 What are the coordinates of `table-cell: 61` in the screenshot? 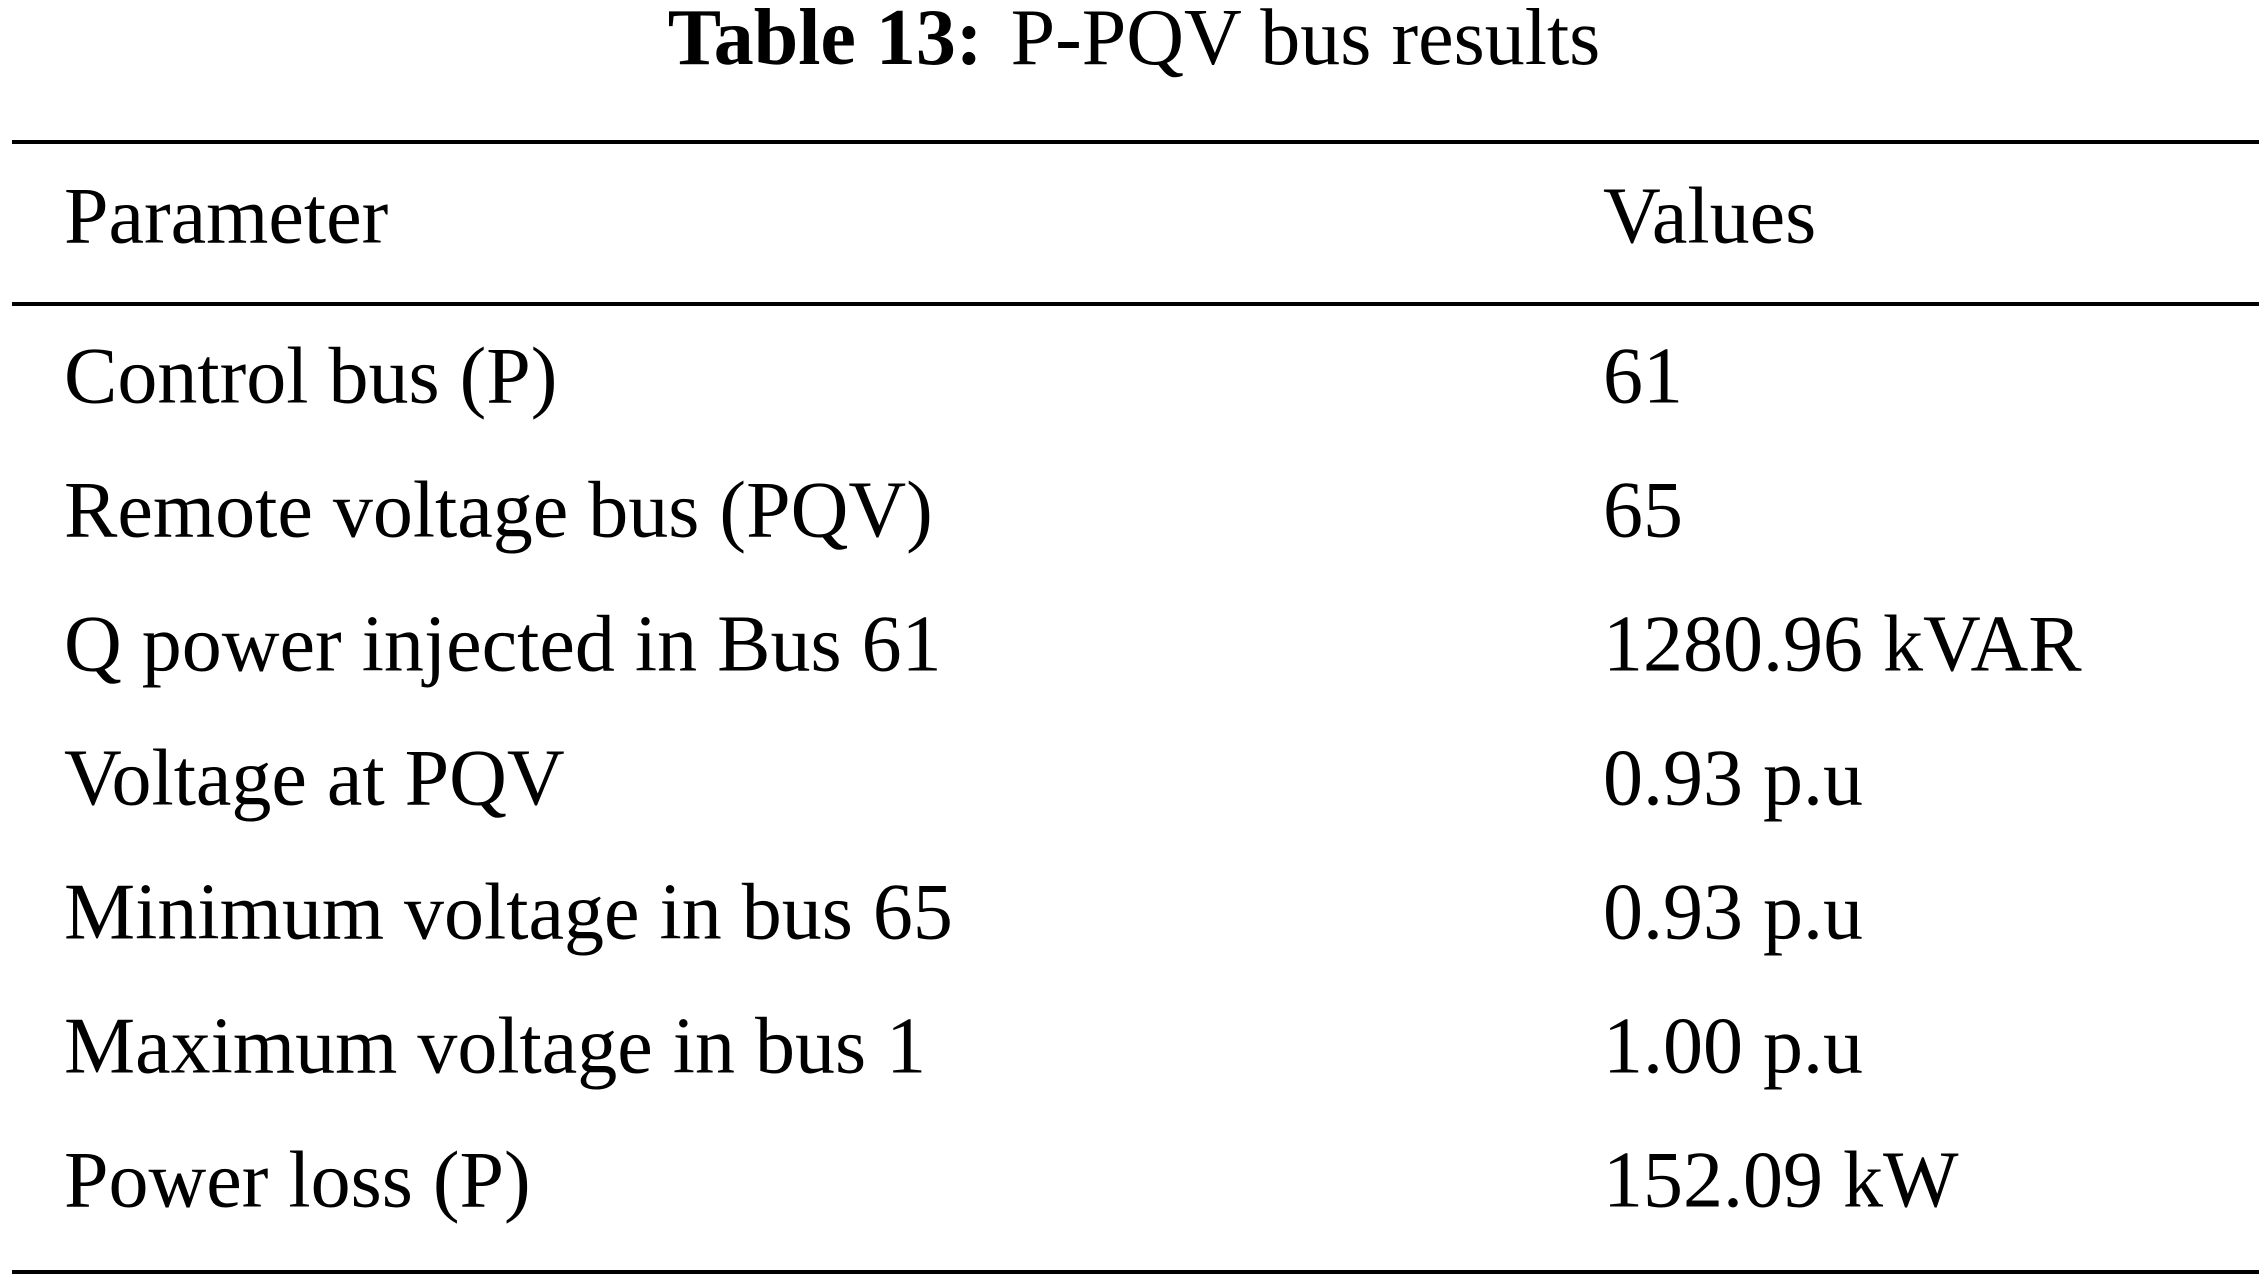 It's located at (1643, 376).